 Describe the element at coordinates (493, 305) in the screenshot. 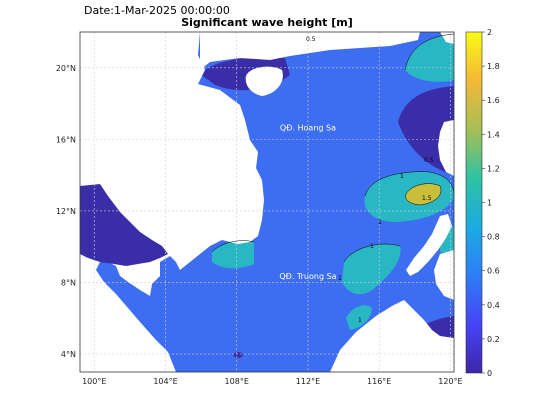

I see `colorbar-tick-label: 0.4` at that location.